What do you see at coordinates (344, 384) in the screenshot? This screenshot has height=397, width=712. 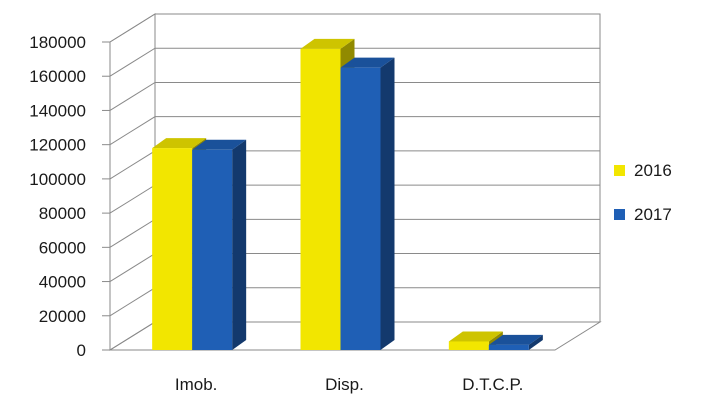 I see `x-category-label: Disp.` at bounding box center [344, 384].